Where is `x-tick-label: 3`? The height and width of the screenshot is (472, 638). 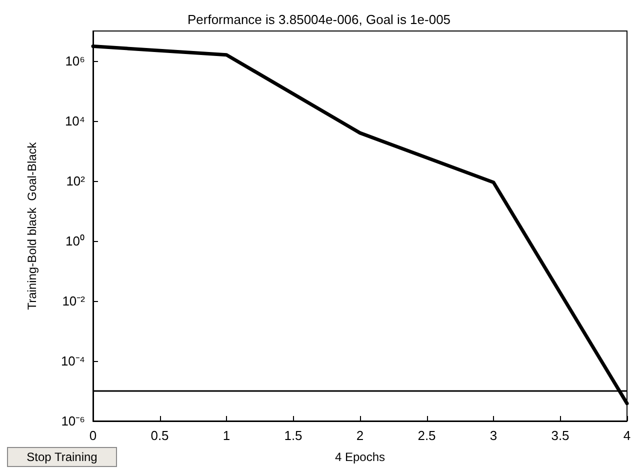
x-tick-label: 3 is located at coordinates (494, 435).